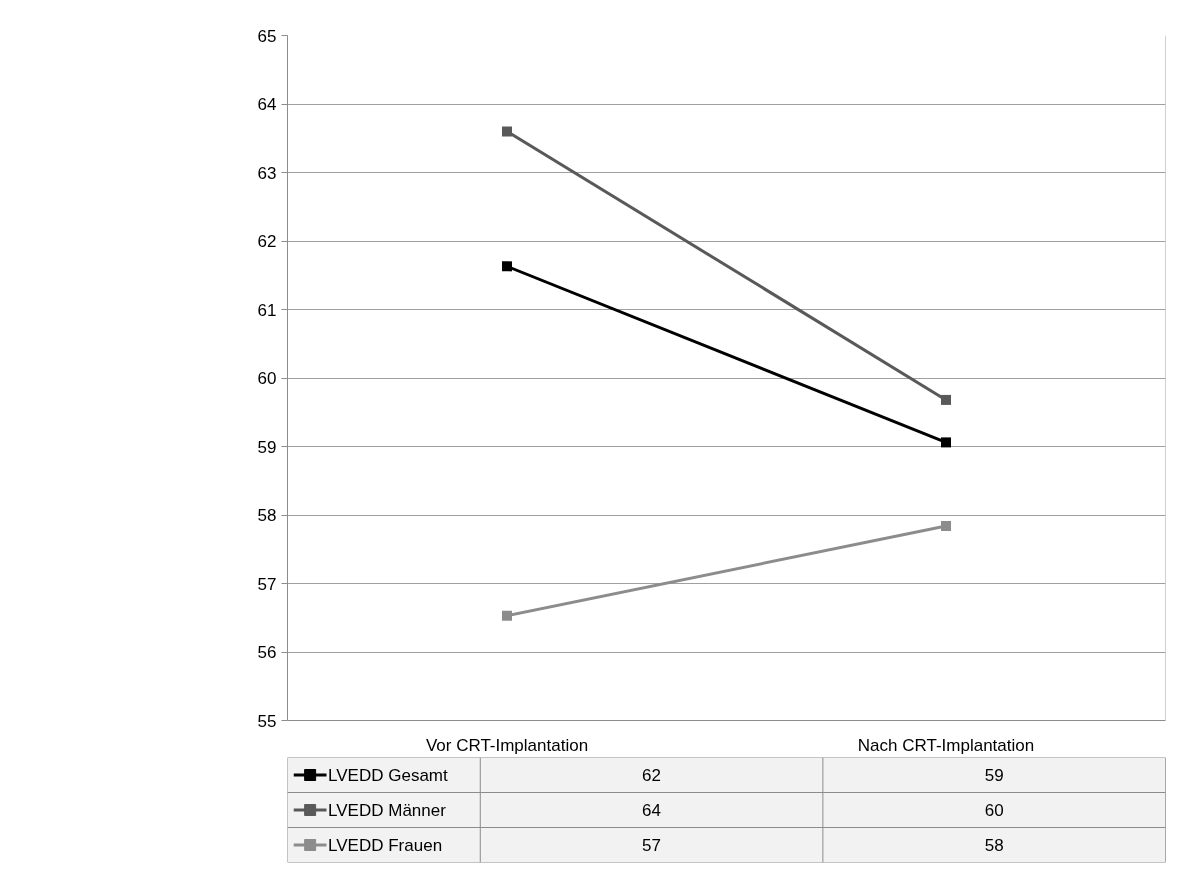 This screenshot has height=891, width=1187. I want to click on legend-label: LVEDD Männer, so click(387, 810).